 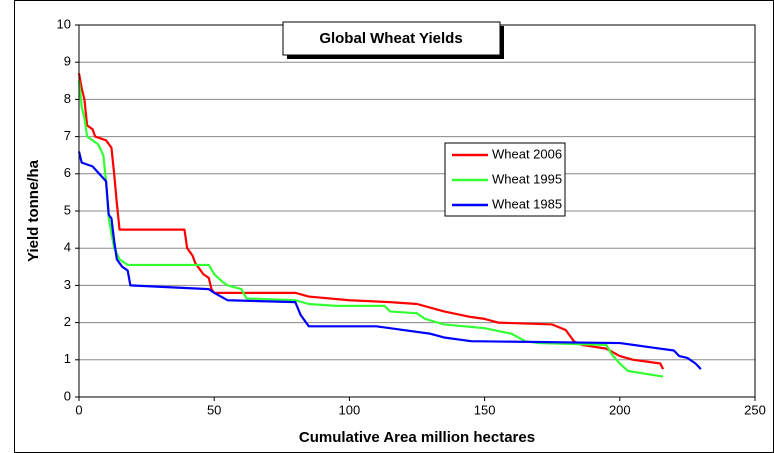 What do you see at coordinates (33, 210) in the screenshot?
I see `y-axis-label: Yield tonne/ha` at bounding box center [33, 210].